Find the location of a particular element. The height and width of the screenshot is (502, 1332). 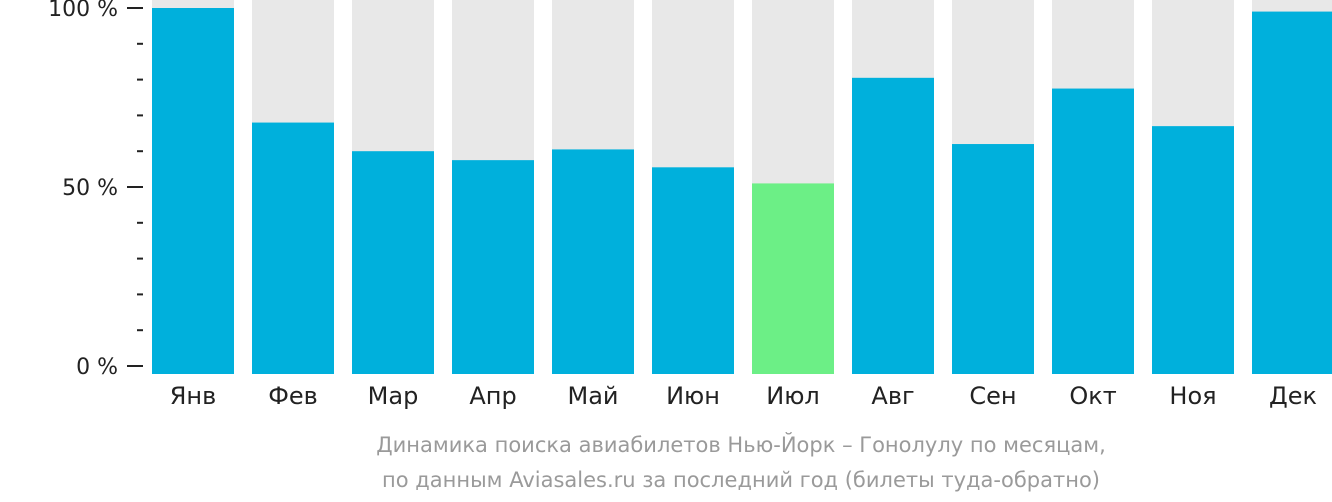

x-tick-label: Сен is located at coordinates (992, 396).